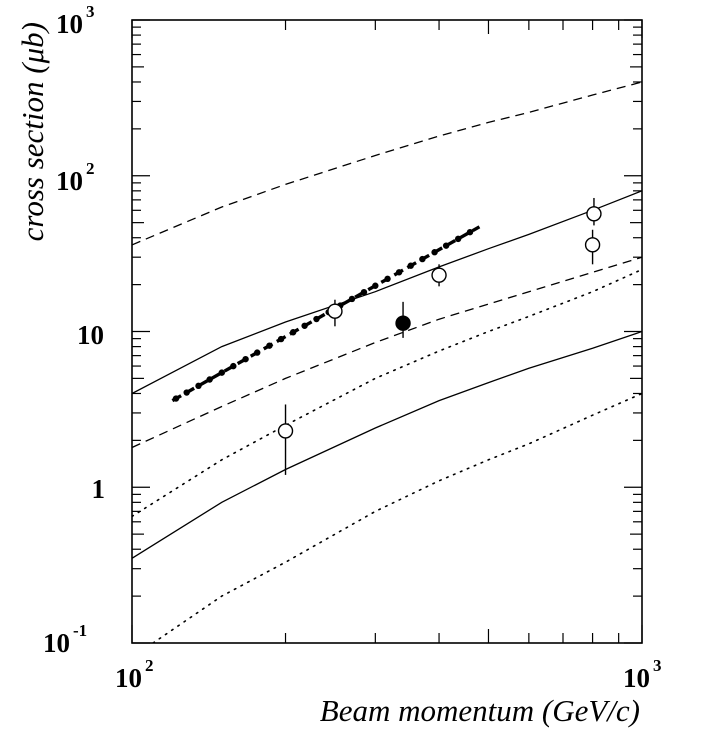  I want to click on x-tick-label-1000-base: 10, so click(636, 678).